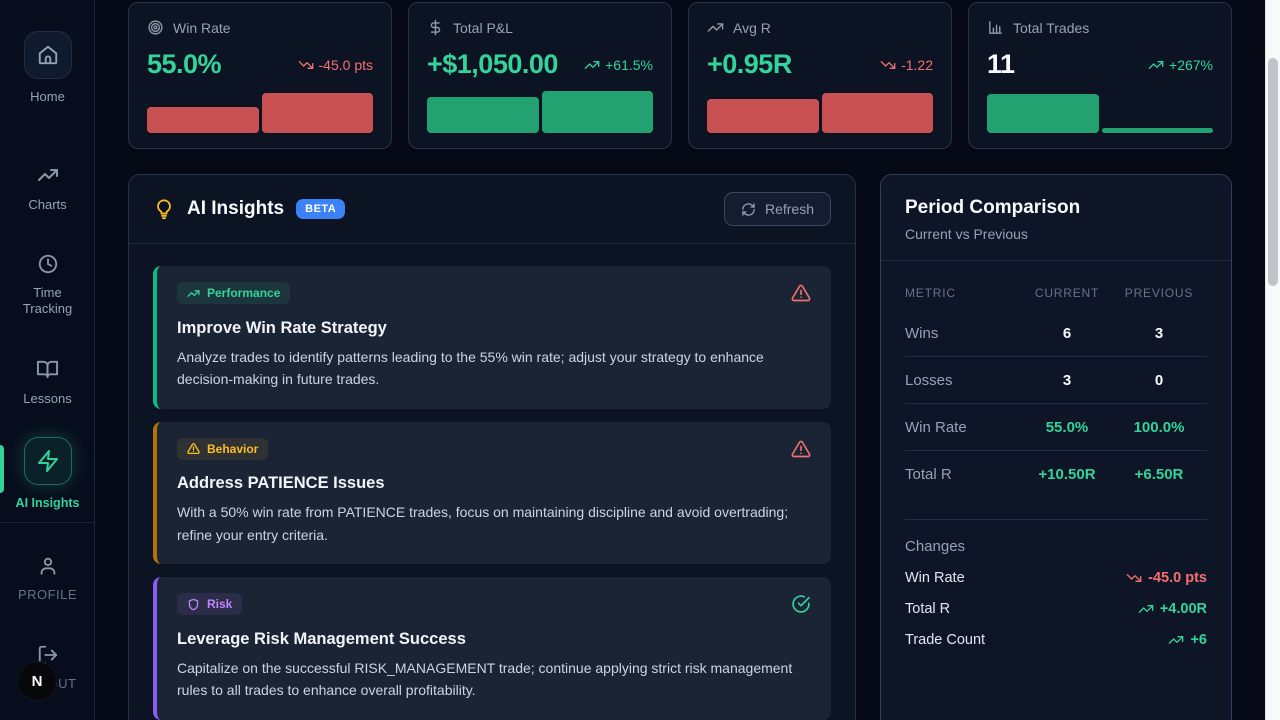 The image size is (1280, 720). I want to click on change-value: +4.00R, so click(1172, 609).